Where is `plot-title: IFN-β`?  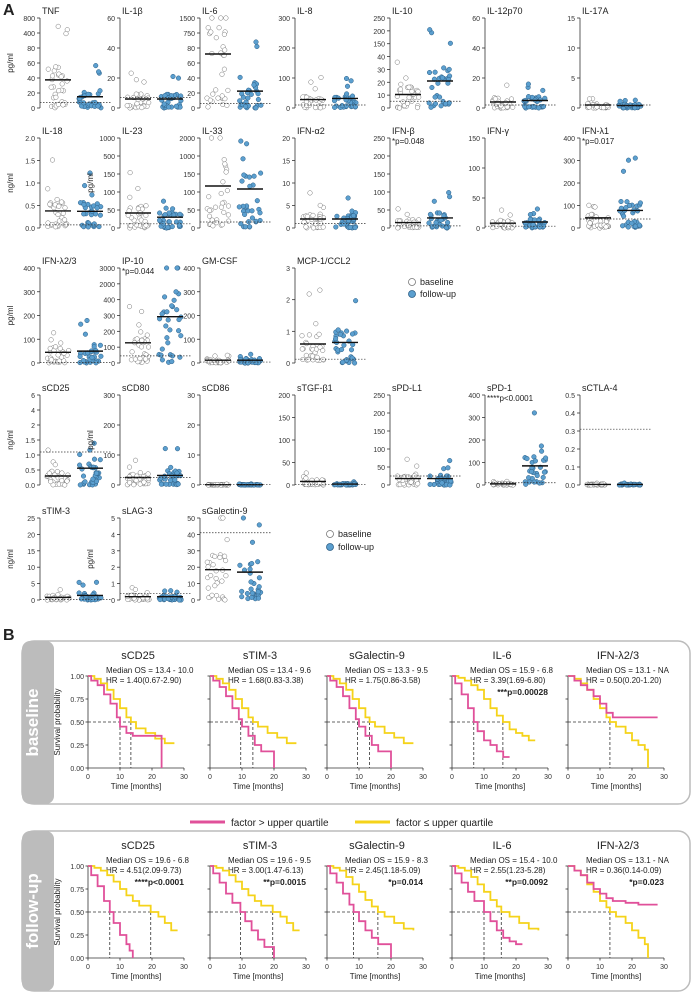 plot-title: IFN-β is located at coordinates (403, 131).